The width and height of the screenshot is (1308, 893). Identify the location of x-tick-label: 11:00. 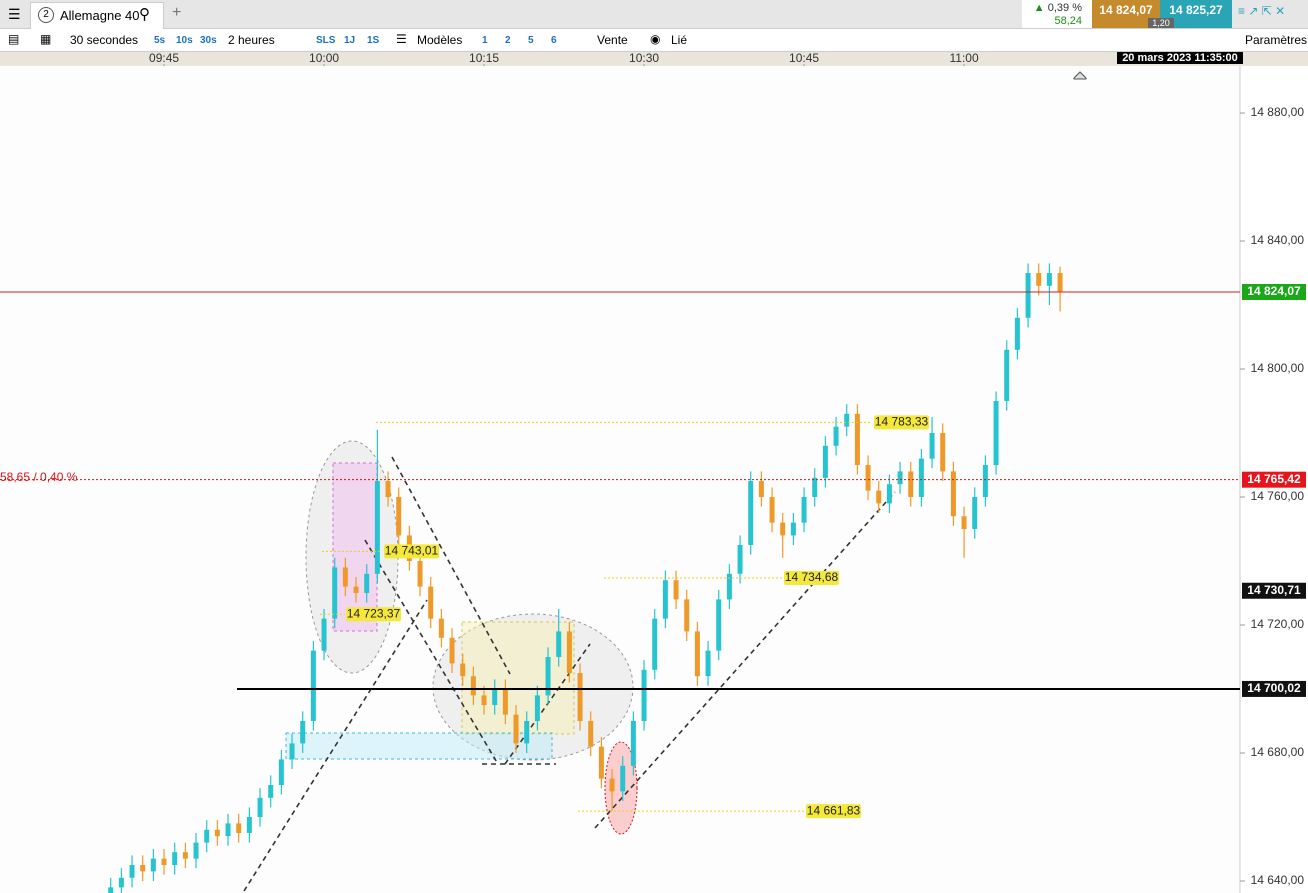
(963, 58).